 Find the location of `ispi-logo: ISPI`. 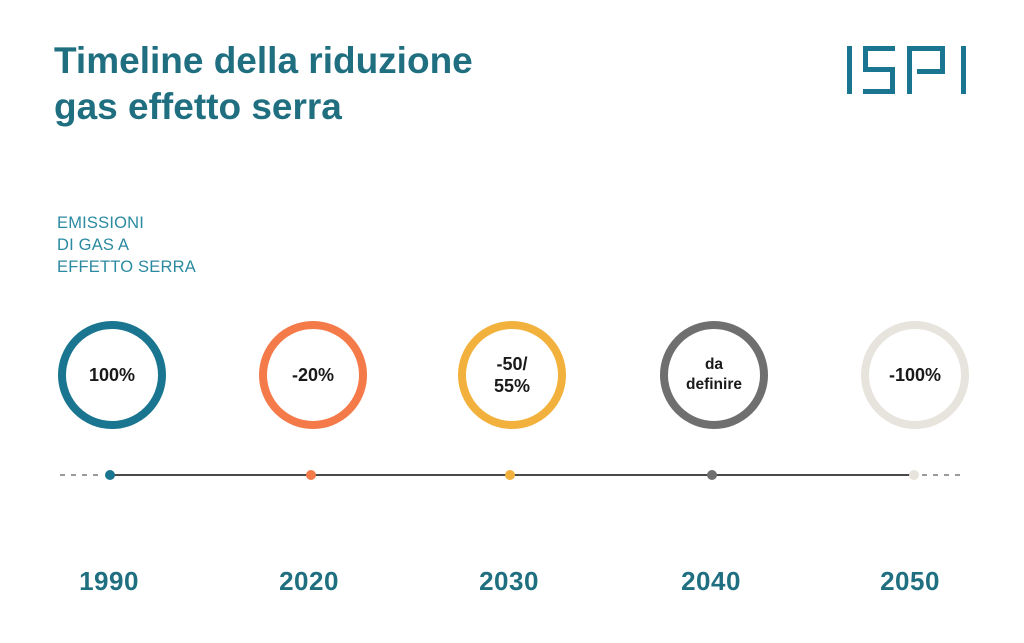

ispi-logo: ISPI is located at coordinates (908, 70).